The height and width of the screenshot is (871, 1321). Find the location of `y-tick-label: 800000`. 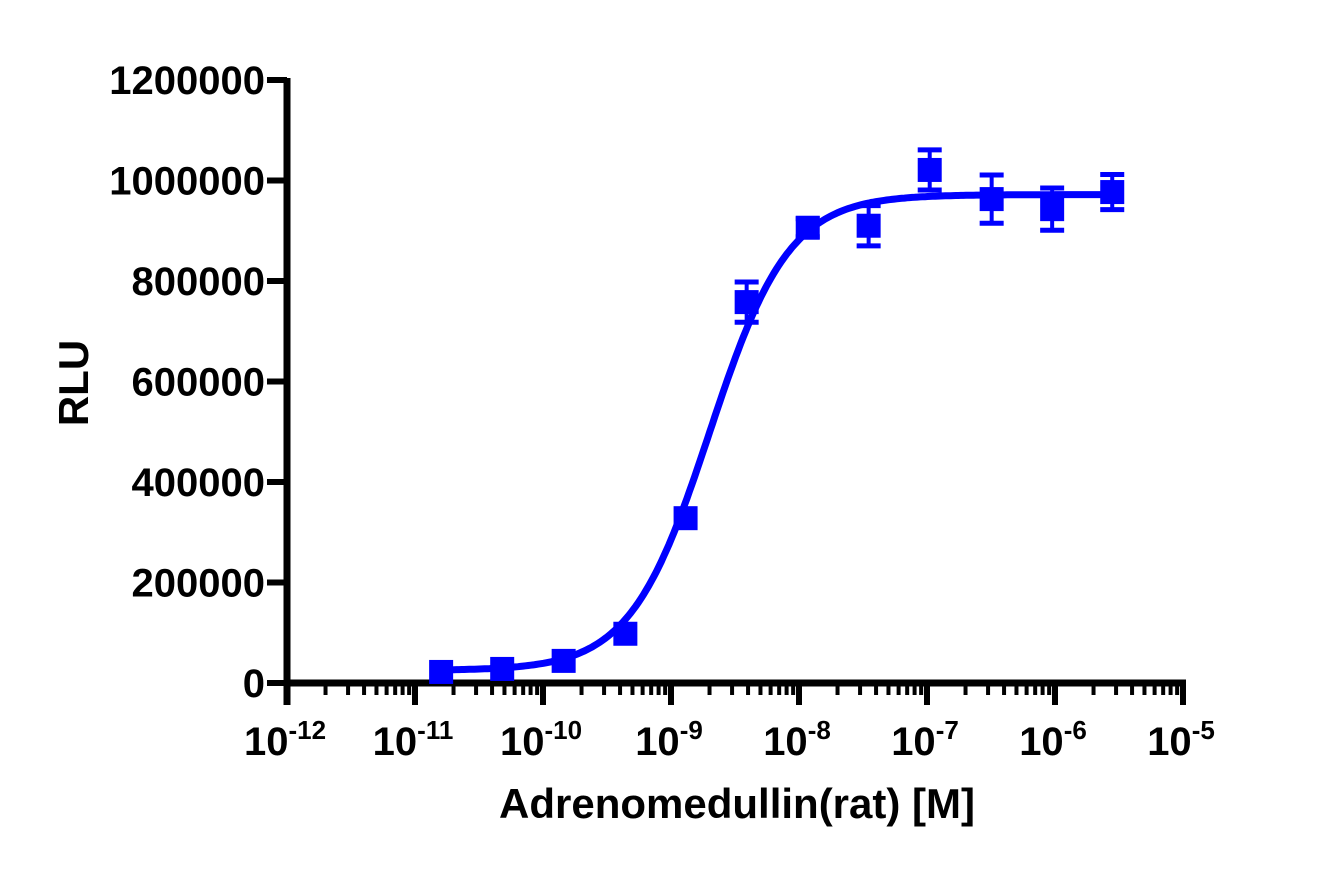

y-tick-label: 800000 is located at coordinates (198, 282).